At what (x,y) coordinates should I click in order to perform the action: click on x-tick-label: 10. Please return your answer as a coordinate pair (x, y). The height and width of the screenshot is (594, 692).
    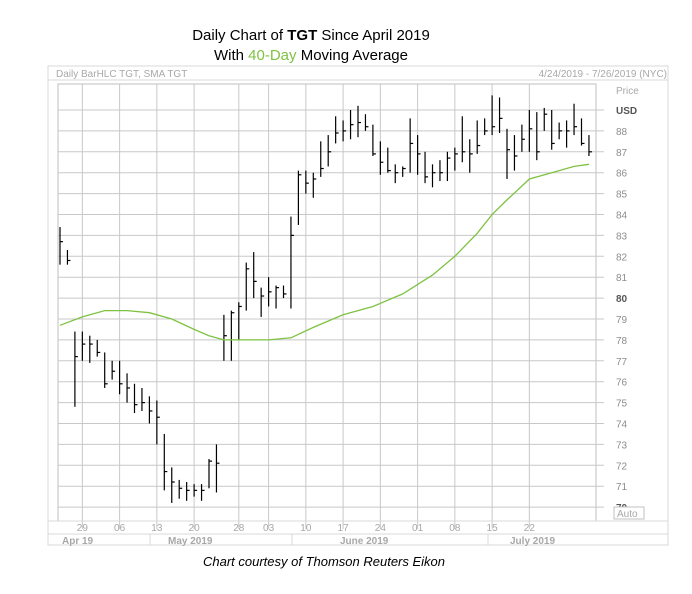
    Looking at the image, I should click on (306, 528).